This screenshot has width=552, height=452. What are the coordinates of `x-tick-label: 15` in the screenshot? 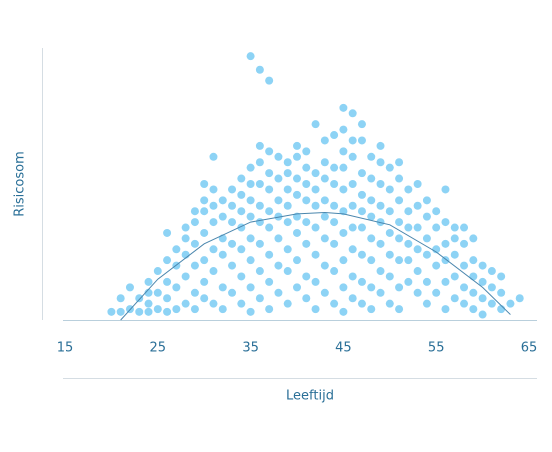 It's located at (65, 348).